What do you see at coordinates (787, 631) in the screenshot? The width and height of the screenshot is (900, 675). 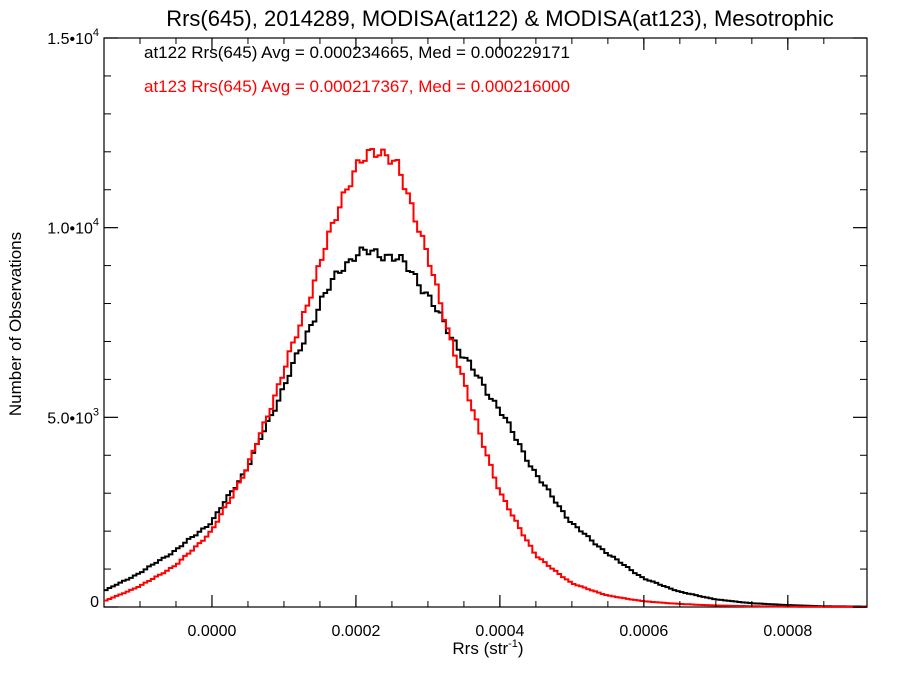 I see `x-tick-label: 0.0008` at bounding box center [787, 631].